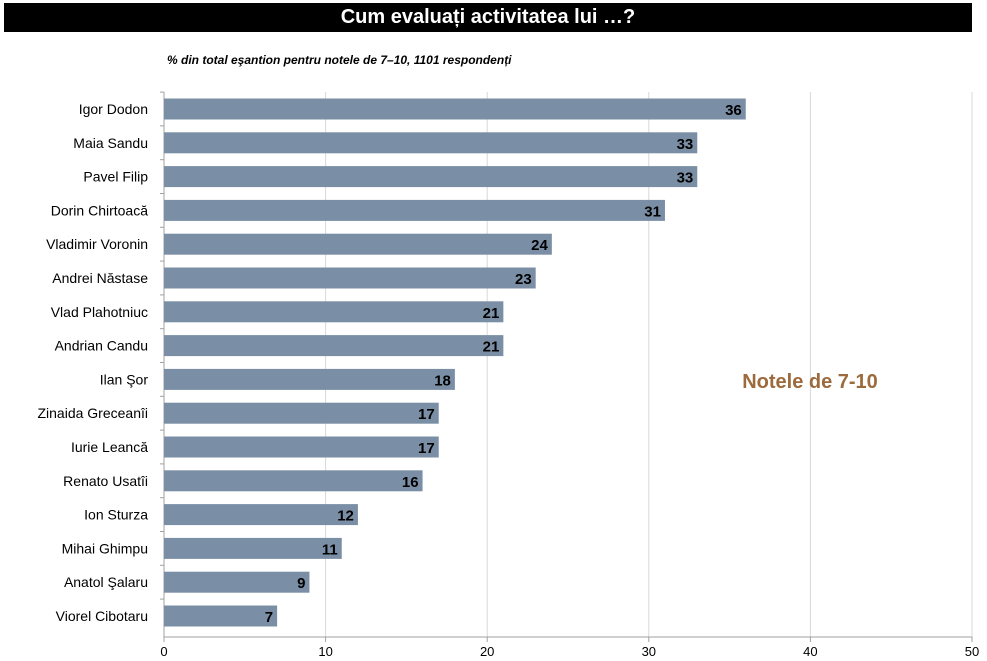 The width and height of the screenshot is (987, 661). I want to click on chart-title-bar: Cum evaluați activitatea lui …?, so click(488, 17).